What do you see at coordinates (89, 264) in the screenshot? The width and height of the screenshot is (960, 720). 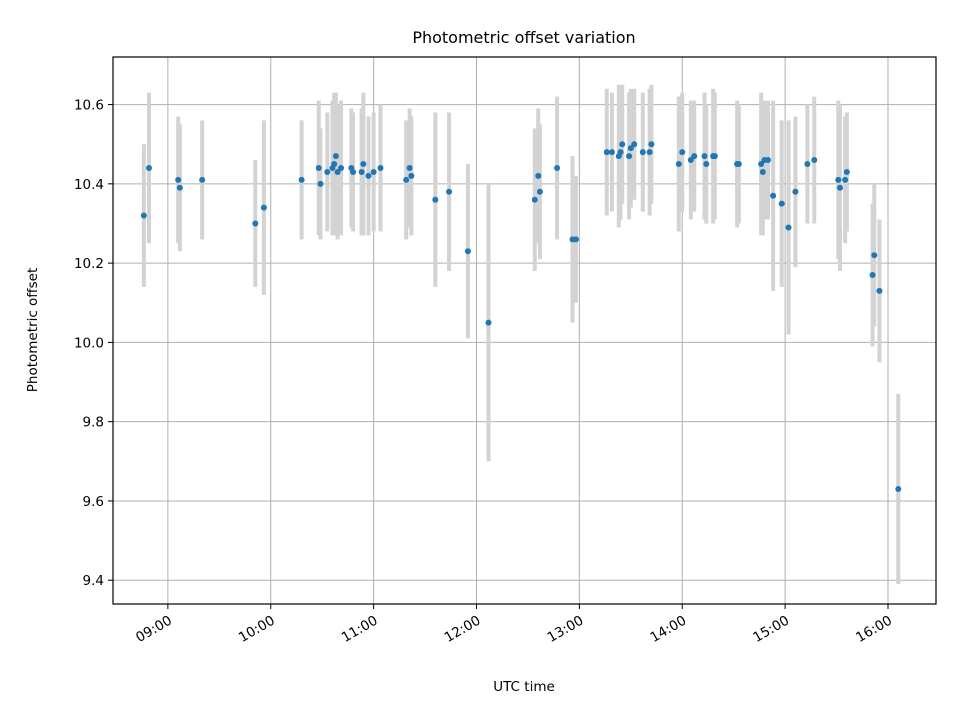 I see `y-tick-label: 10.2` at bounding box center [89, 264].